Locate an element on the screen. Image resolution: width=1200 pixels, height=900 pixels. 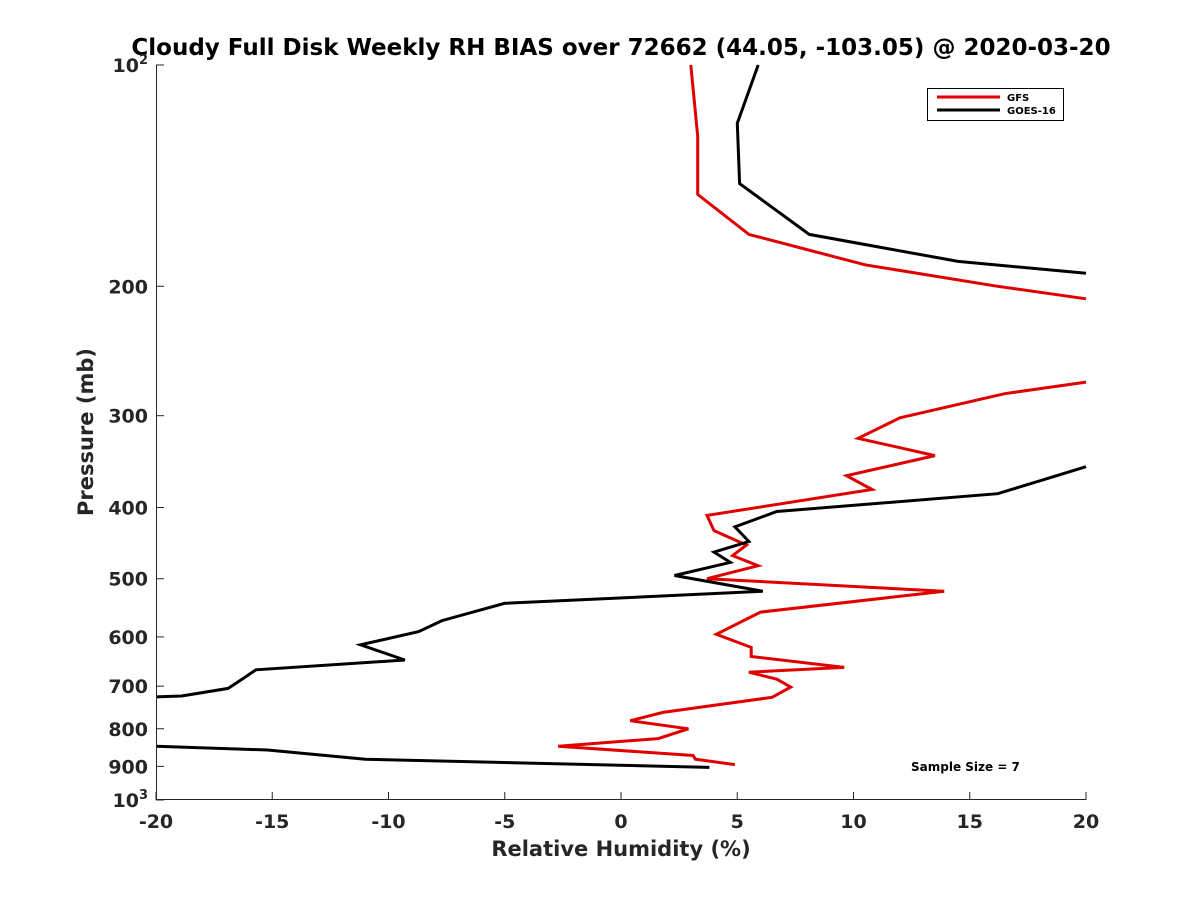
x-tick-label: -20 is located at coordinates (156, 822).